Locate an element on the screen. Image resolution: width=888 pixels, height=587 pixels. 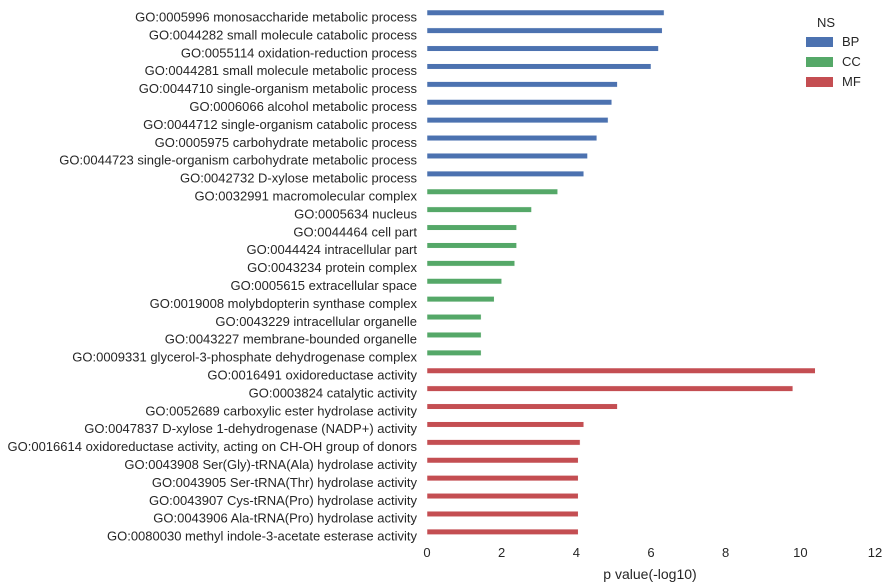
x-tick-label: 12 is located at coordinates (875, 552).